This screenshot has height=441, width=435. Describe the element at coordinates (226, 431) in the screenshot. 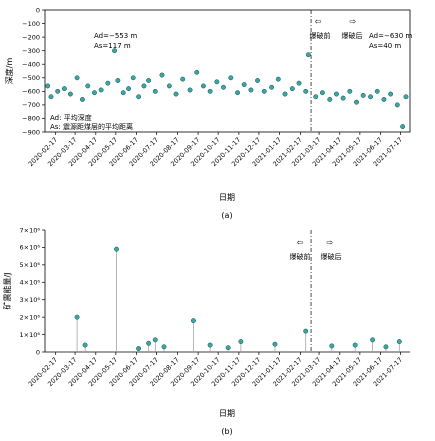

I see `panel-label-b: (b)` at that location.